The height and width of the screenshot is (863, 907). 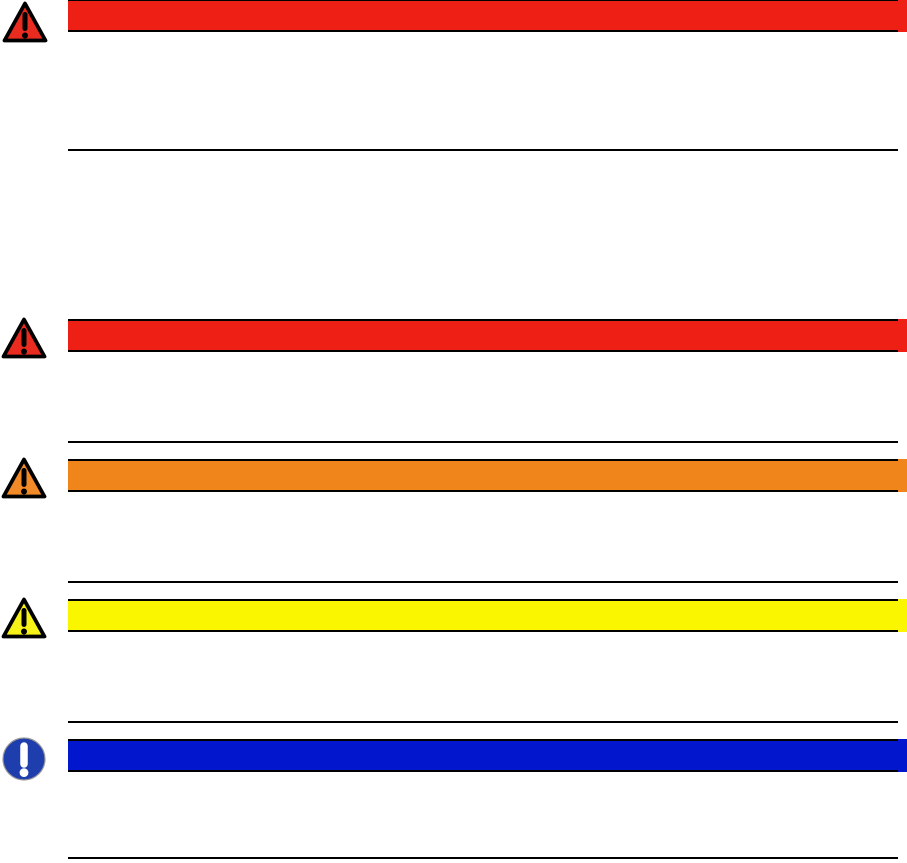 What do you see at coordinates (483, 755) in the screenshot?
I see `note-banner-bar` at bounding box center [483, 755].